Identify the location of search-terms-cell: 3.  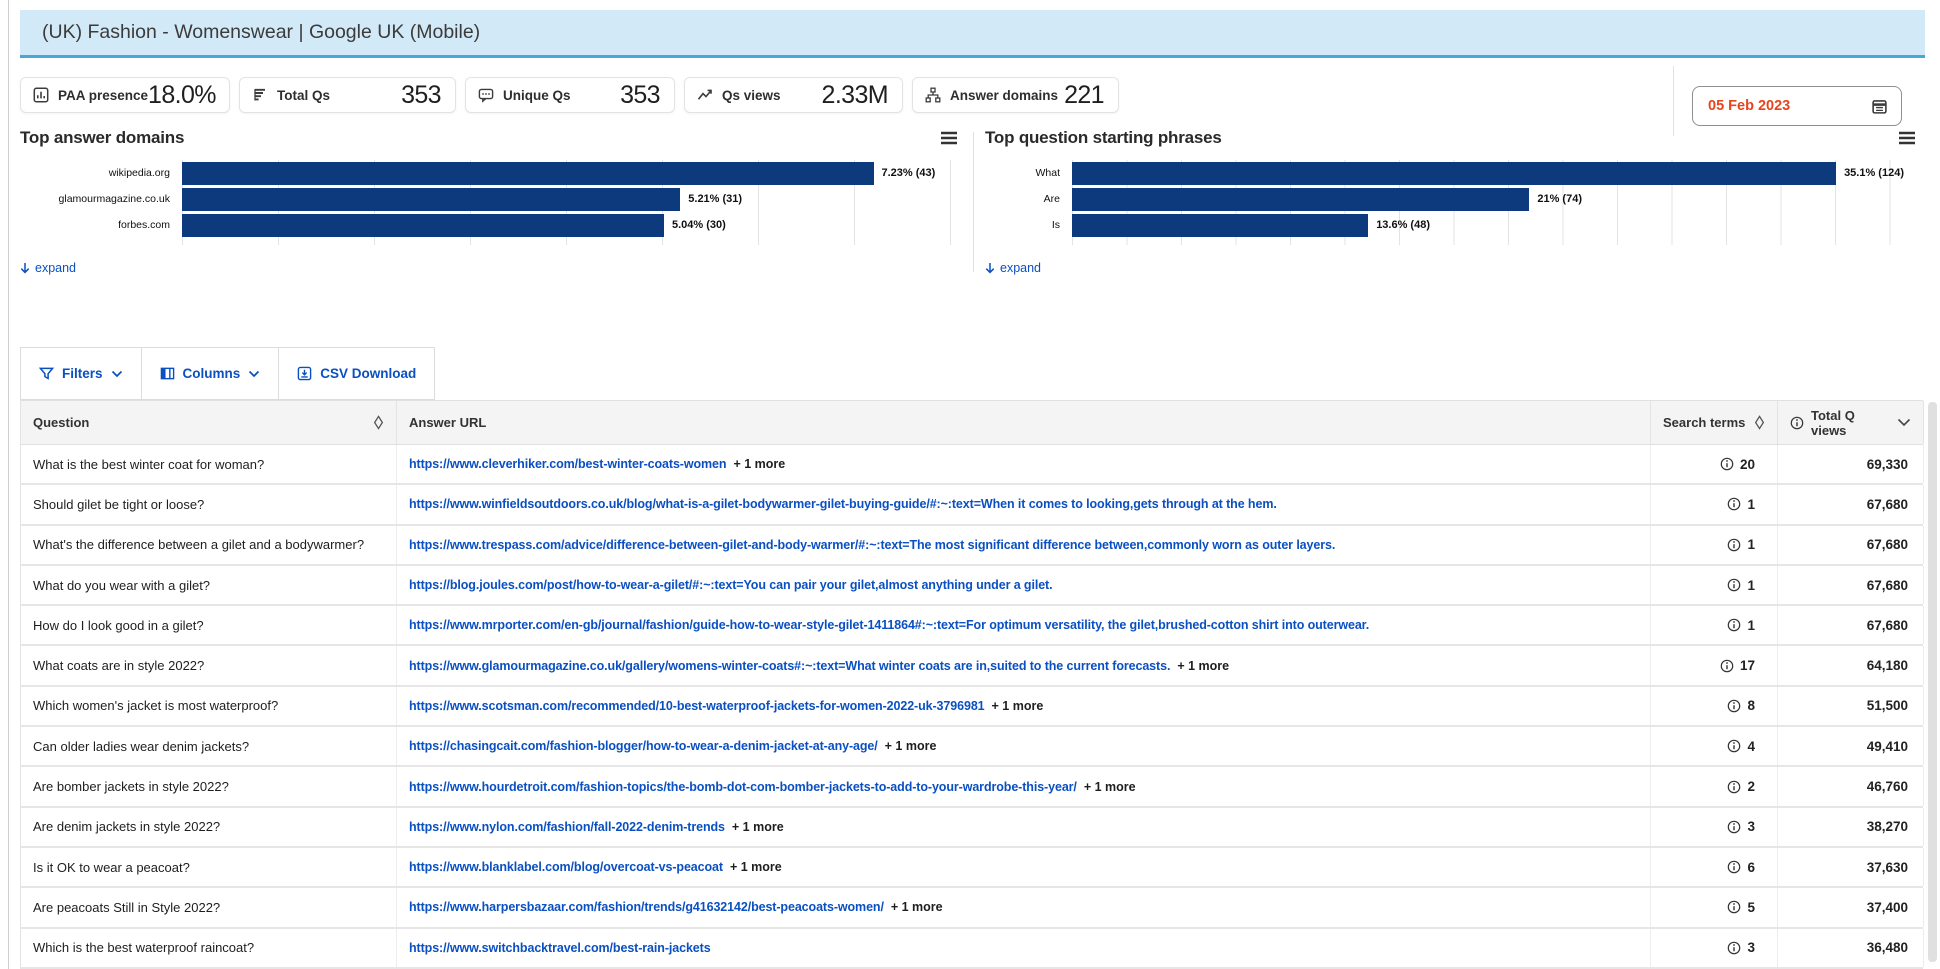
(1714, 826).